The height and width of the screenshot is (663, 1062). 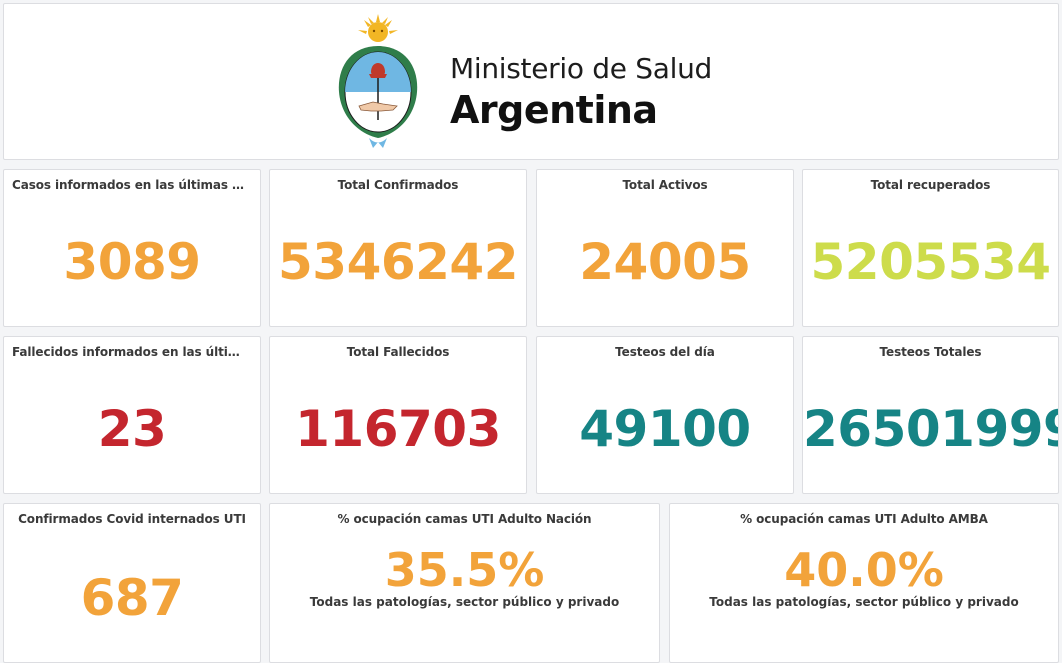 I want to click on country-name: Argentina, so click(x=554, y=110).